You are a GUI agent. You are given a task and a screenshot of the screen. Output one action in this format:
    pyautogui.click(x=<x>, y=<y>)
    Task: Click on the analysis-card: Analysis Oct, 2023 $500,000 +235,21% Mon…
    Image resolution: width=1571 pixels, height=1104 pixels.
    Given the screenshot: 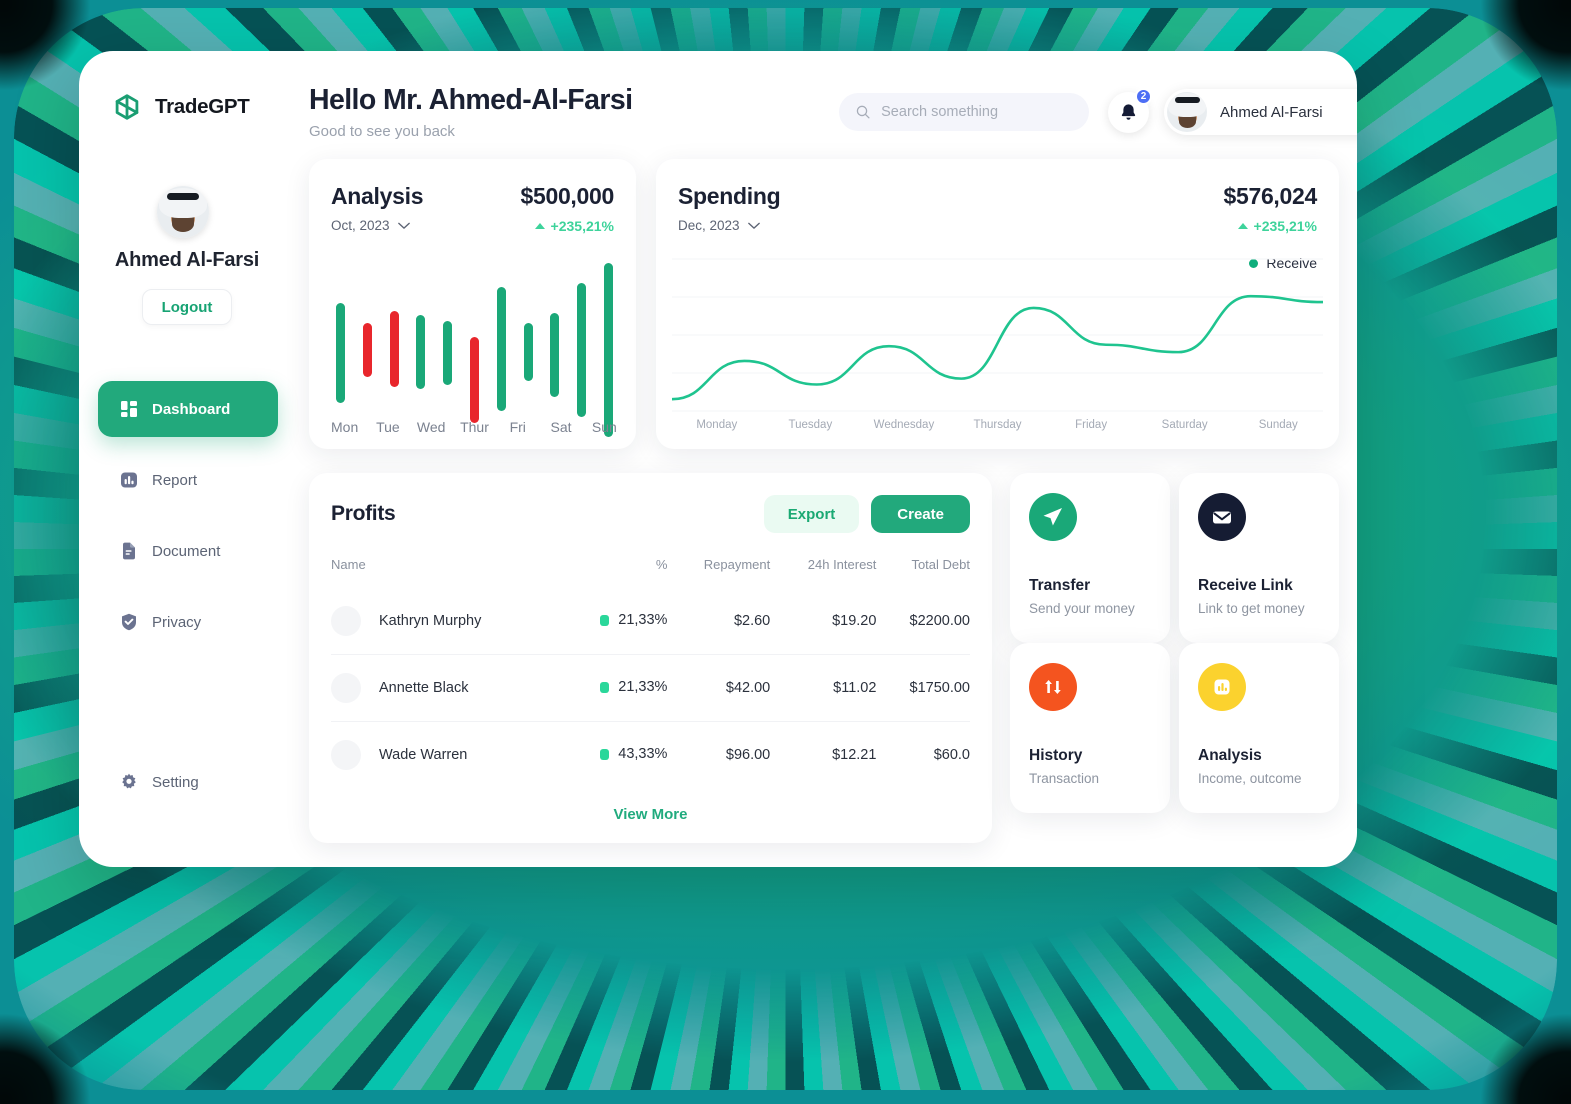 What is the action you would take?
    pyautogui.click(x=472, y=304)
    